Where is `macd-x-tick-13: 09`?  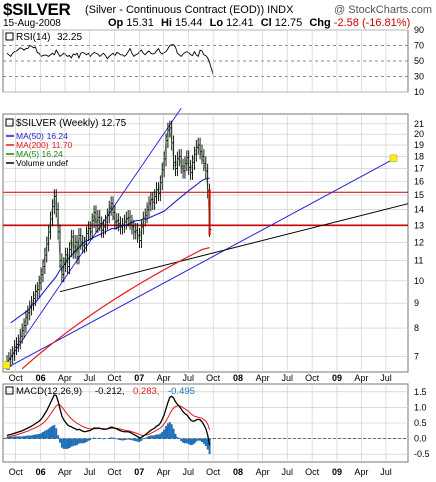
macd-x-tick-13: 09 is located at coordinates (337, 472).